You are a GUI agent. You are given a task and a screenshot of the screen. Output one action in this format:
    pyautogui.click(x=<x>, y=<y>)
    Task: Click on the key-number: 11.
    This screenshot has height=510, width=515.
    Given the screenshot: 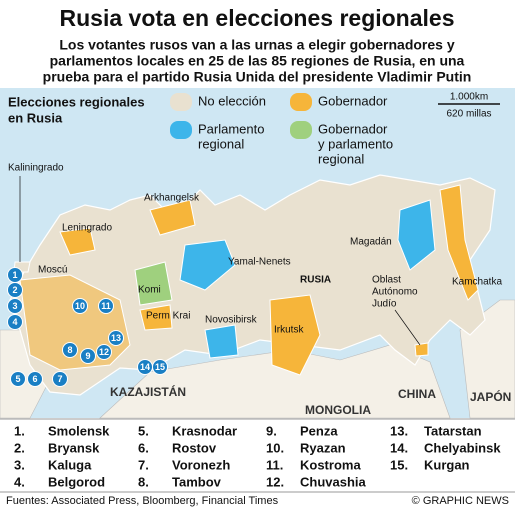 What is the action you would take?
    pyautogui.click(x=274, y=464)
    